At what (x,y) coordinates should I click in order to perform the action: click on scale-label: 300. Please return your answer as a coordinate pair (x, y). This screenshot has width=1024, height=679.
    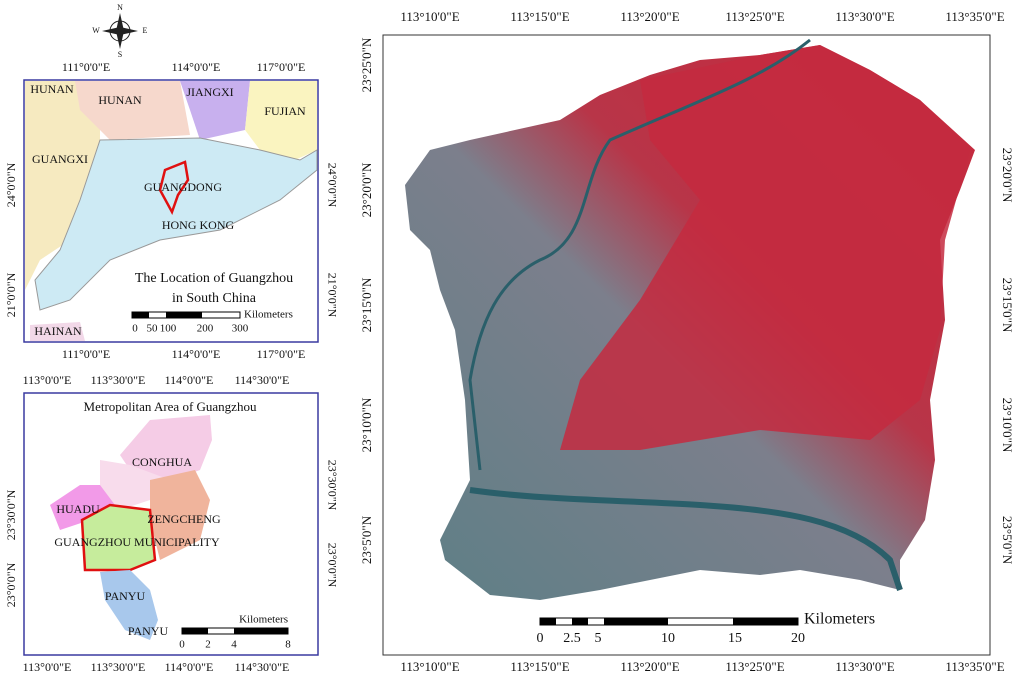
    Looking at the image, I should click on (240, 329).